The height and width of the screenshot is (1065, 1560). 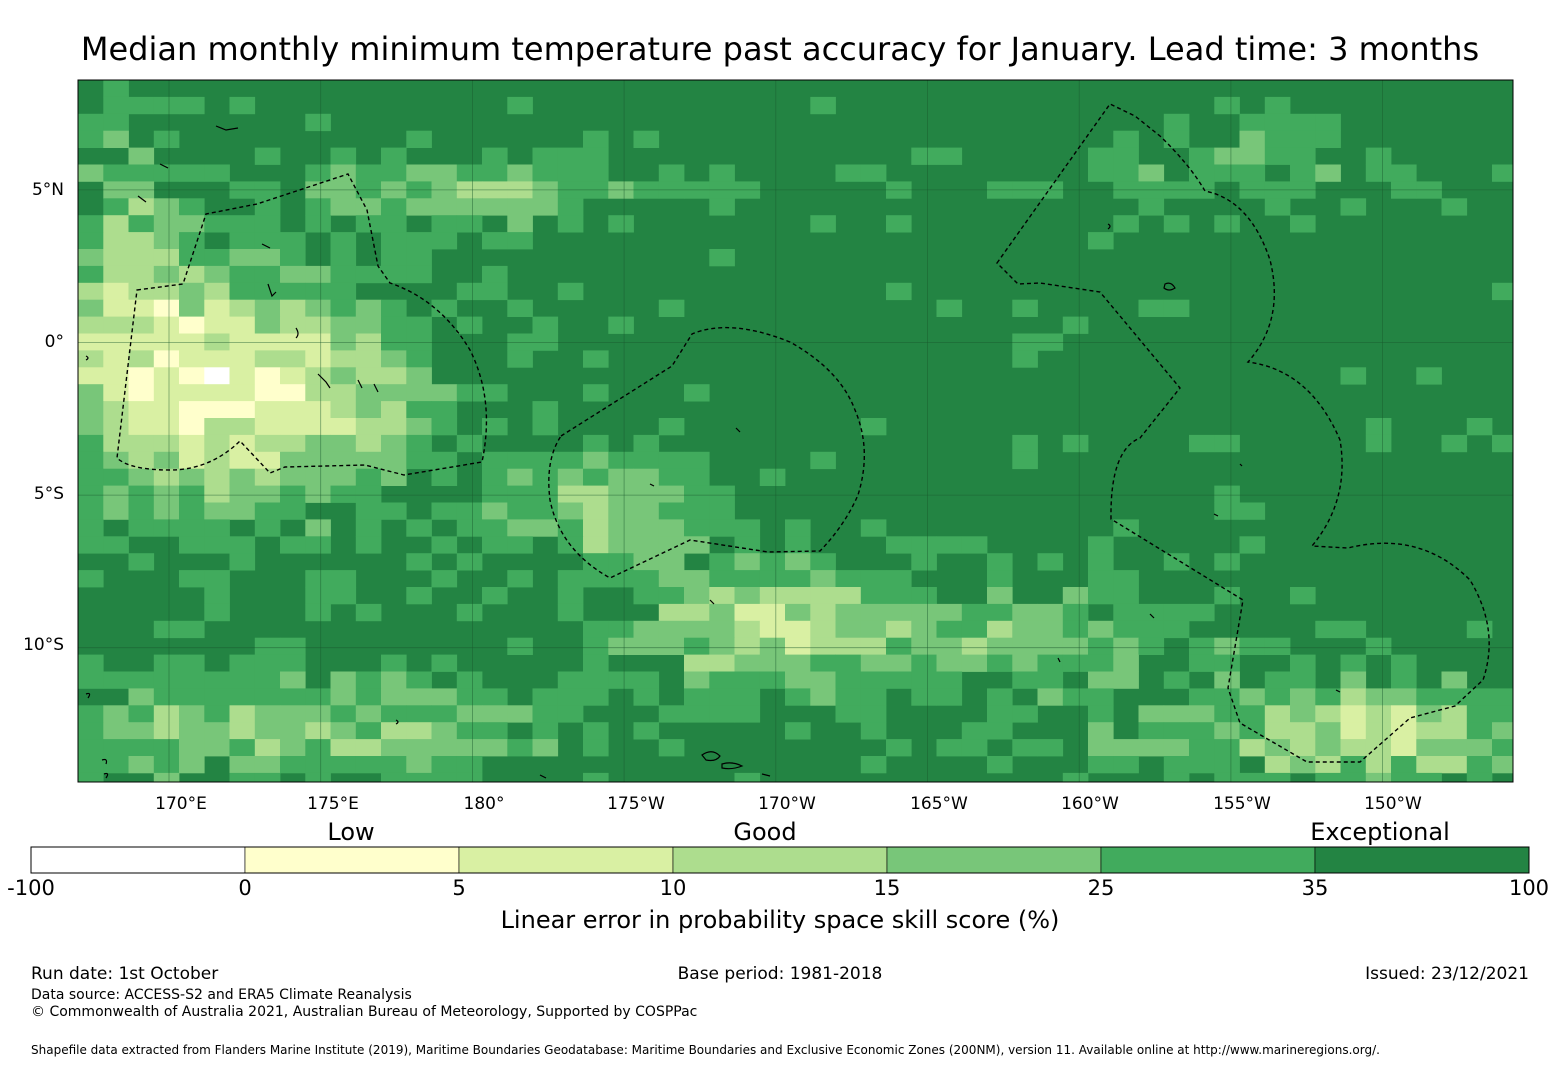 I want to click on island-cook-a, so click(x=1152, y=616).